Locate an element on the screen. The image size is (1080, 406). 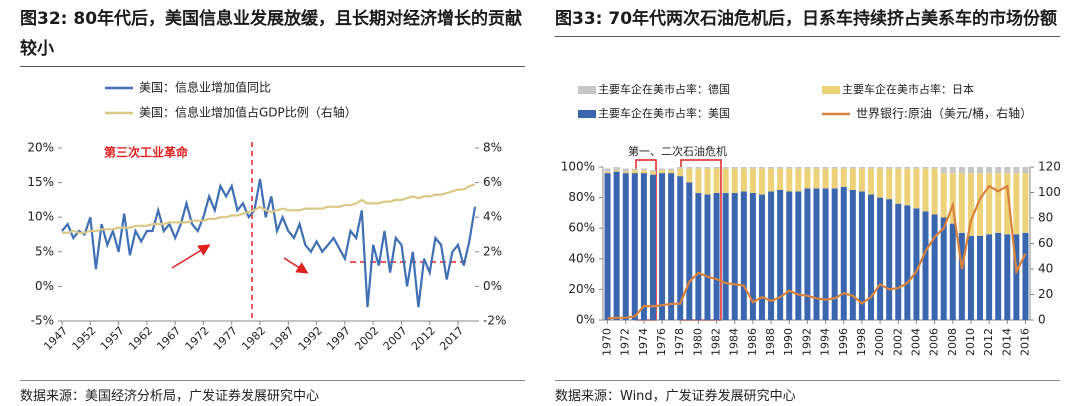
y-tick-label: 10% is located at coordinates (40, 217).